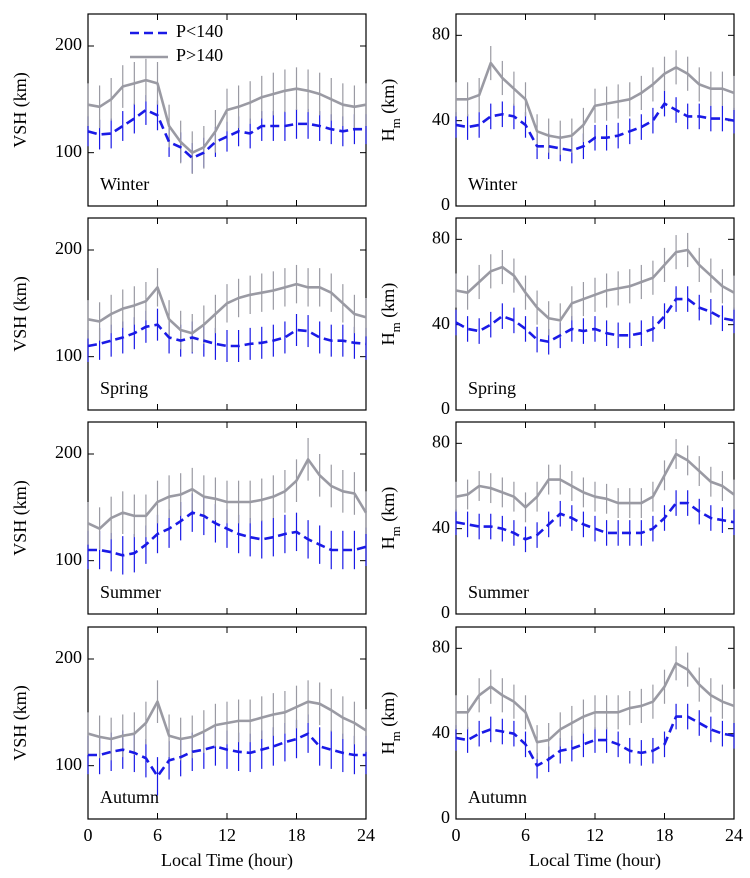 The height and width of the screenshot is (878, 750). I want to click on panel: 0 40 80 Hm (km) Spring, so click(556, 317).